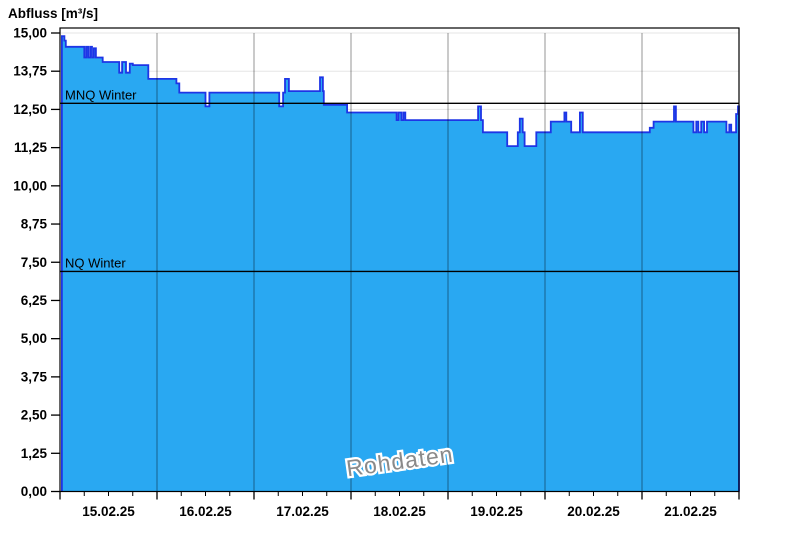  What do you see at coordinates (399, 511) in the screenshot?
I see `x-axis-day-label: 18.02.25` at bounding box center [399, 511].